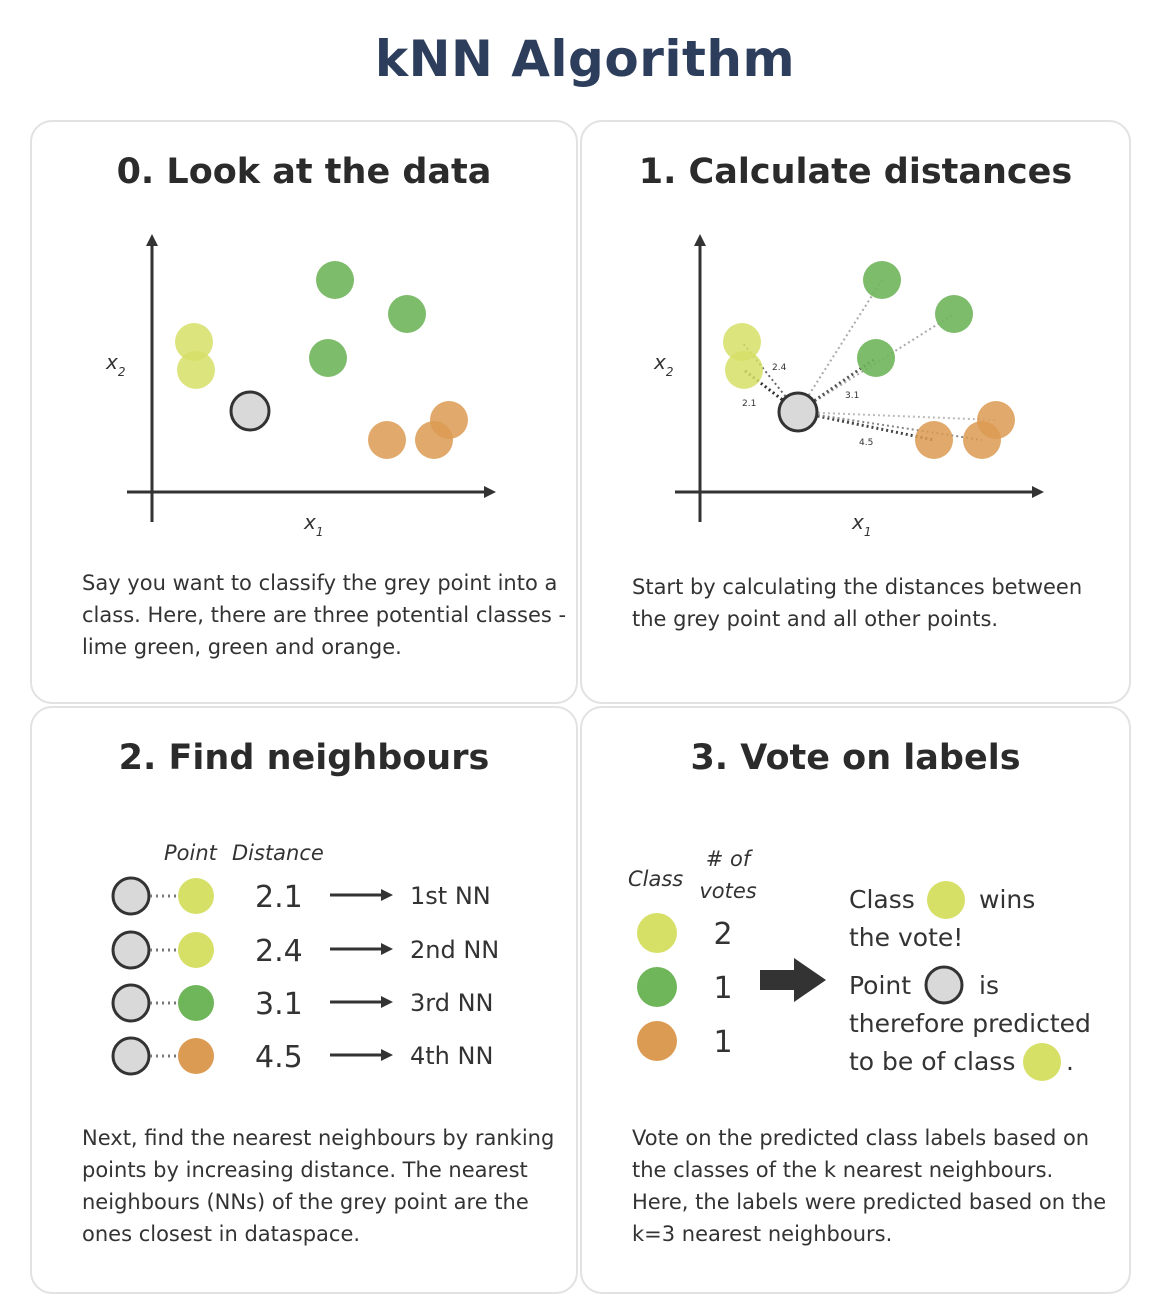 The width and height of the screenshot is (1170, 1308). Describe the element at coordinates (970, 1023) in the screenshot. I see `result-text: therefore predicted` at that location.